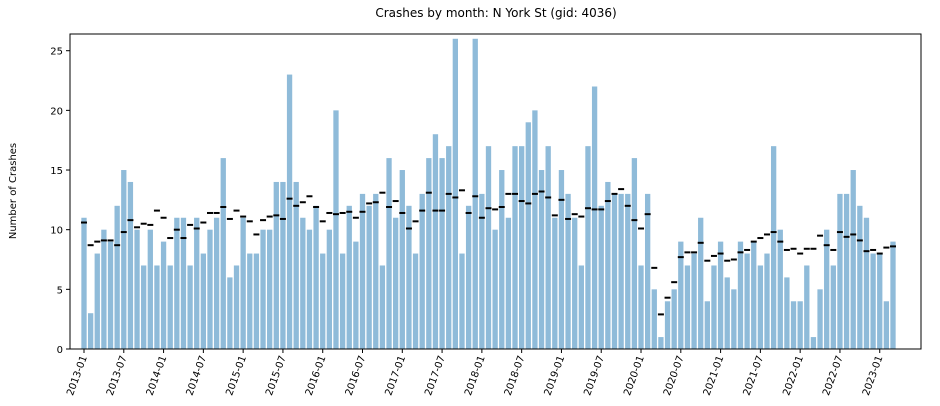  Describe the element at coordinates (60, 350) in the screenshot. I see `y-tick-label: 0` at that location.